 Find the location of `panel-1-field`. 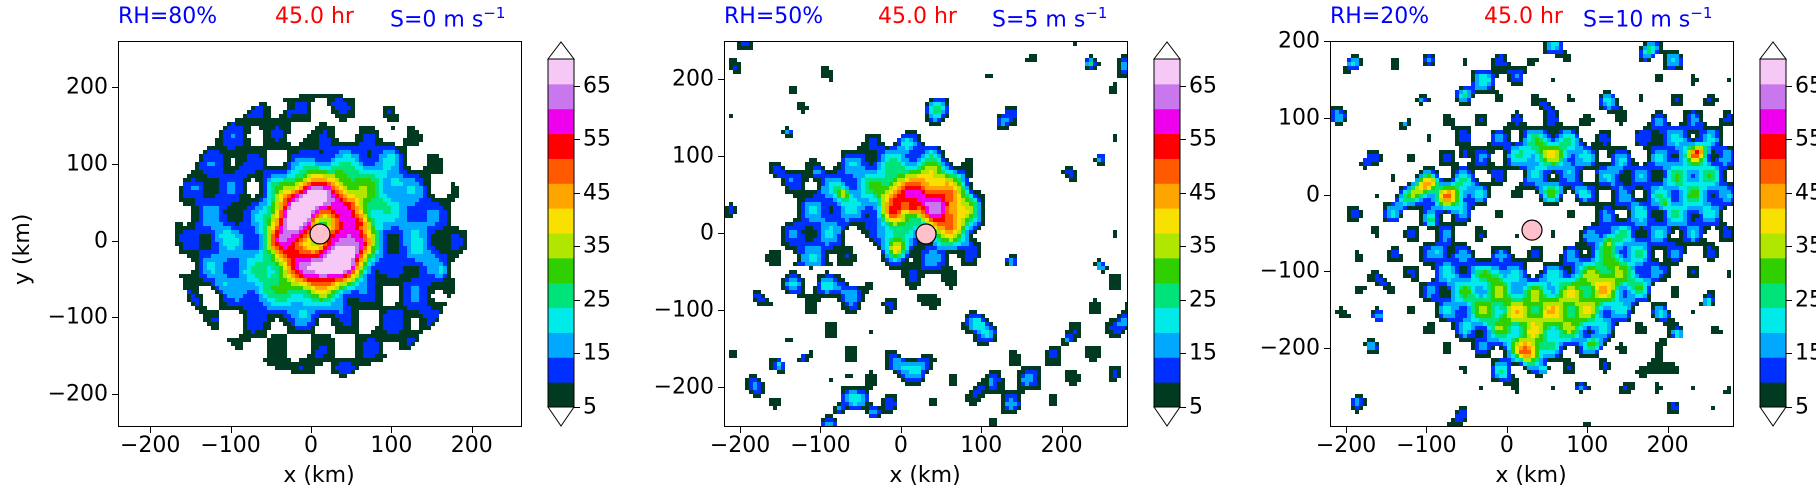

panel-1-field is located at coordinates (321, 236).